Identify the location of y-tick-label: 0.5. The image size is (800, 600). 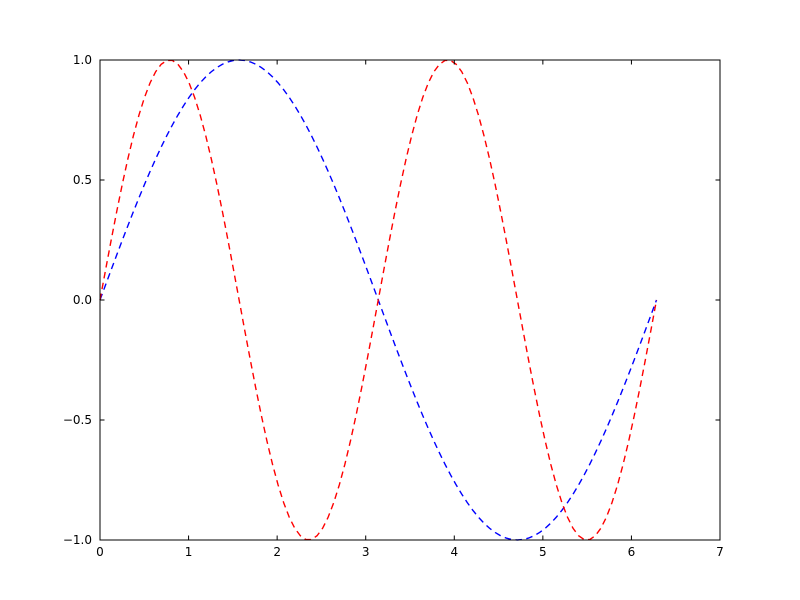
(82, 180).